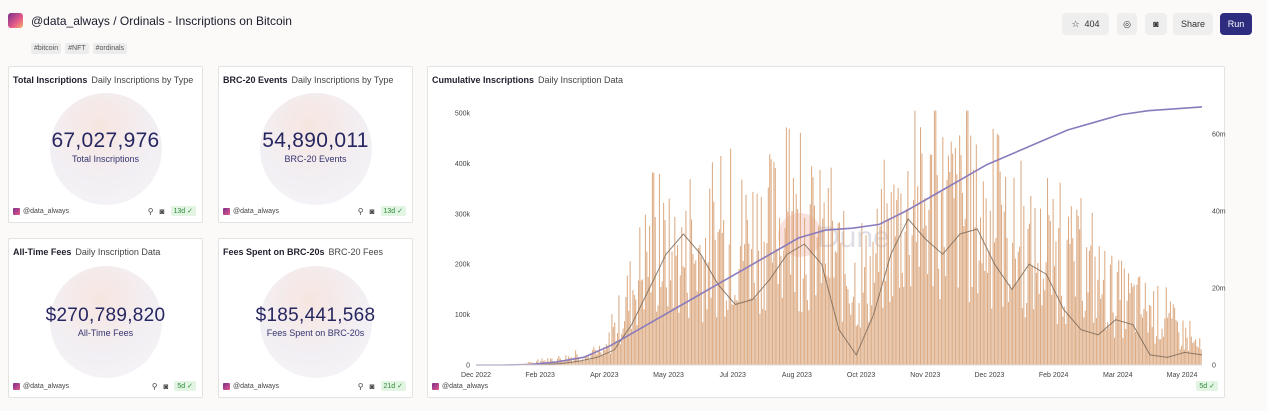 The width and height of the screenshot is (1267, 411). Describe the element at coordinates (1127, 24) in the screenshot. I see `github-button: ◎` at that location.